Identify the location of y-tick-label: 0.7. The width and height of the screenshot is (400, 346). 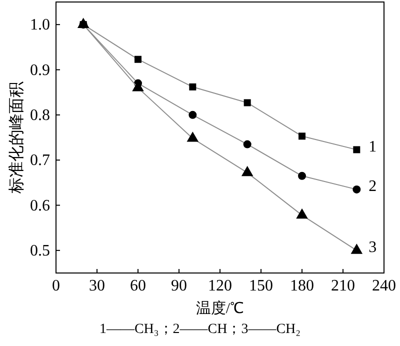
(40, 161).